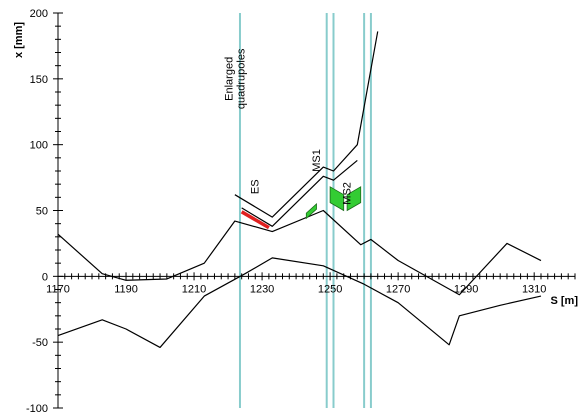 Image resolution: width=584 pixels, height=415 pixels. What do you see at coordinates (466, 289) in the screenshot?
I see `x-tick-label: 1290` at bounding box center [466, 289].